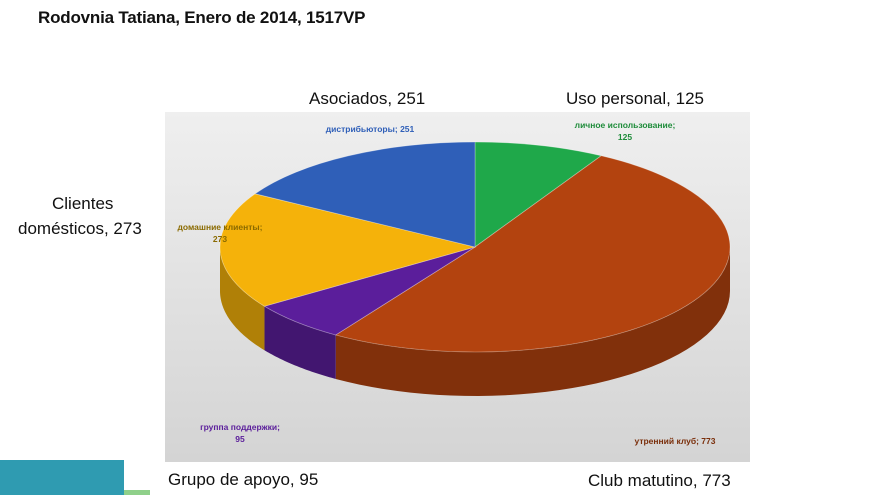  Describe the element at coordinates (219, 233) in the screenshot. I see `data-label-домашние-клиенты: домашние клиенты; 273` at that location.